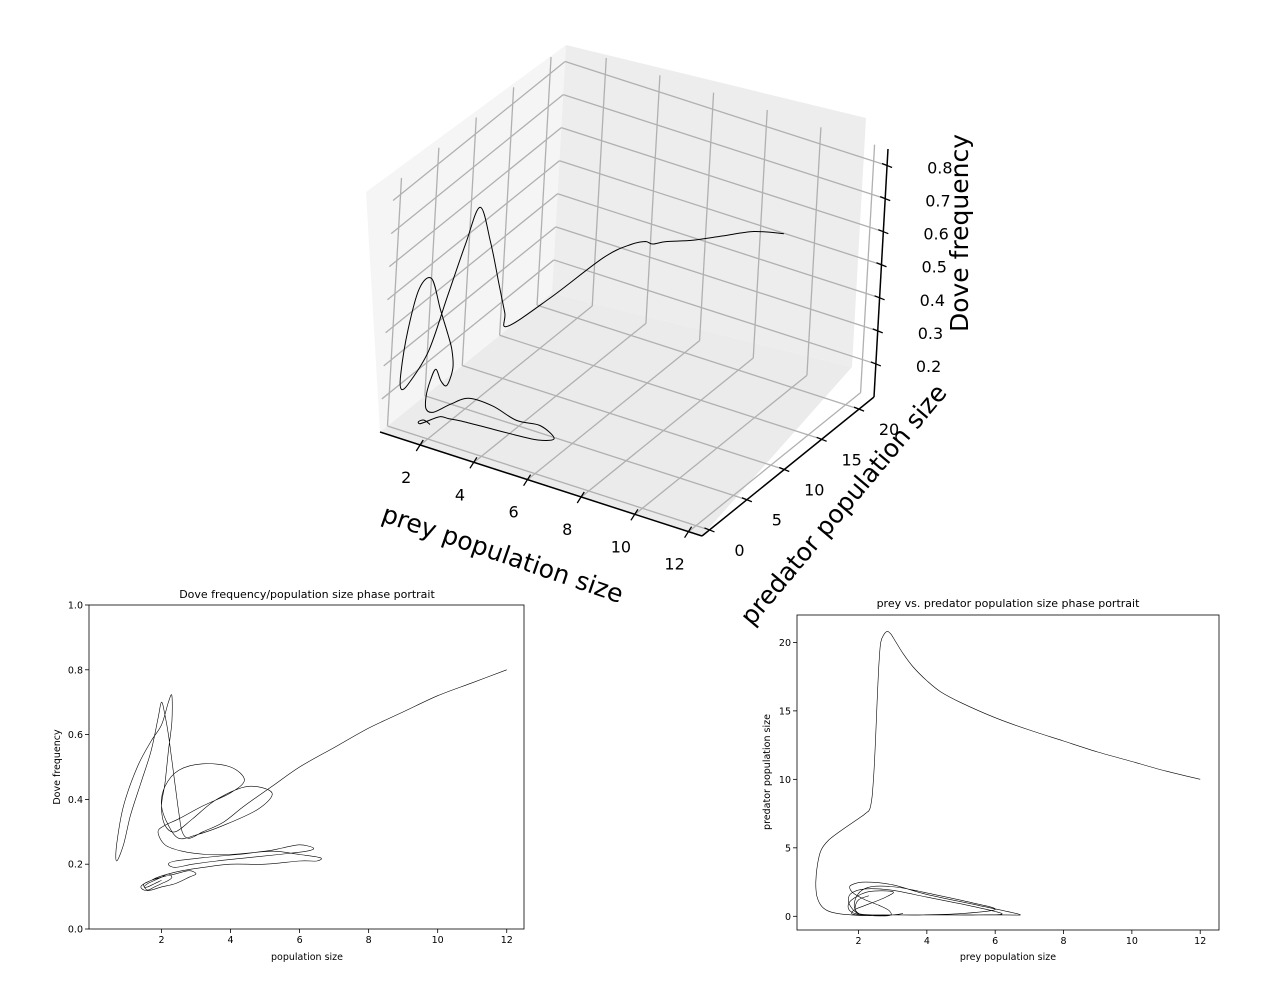 The image size is (1285, 992). I want to click on y-tick-label-3d: 15, so click(851, 459).